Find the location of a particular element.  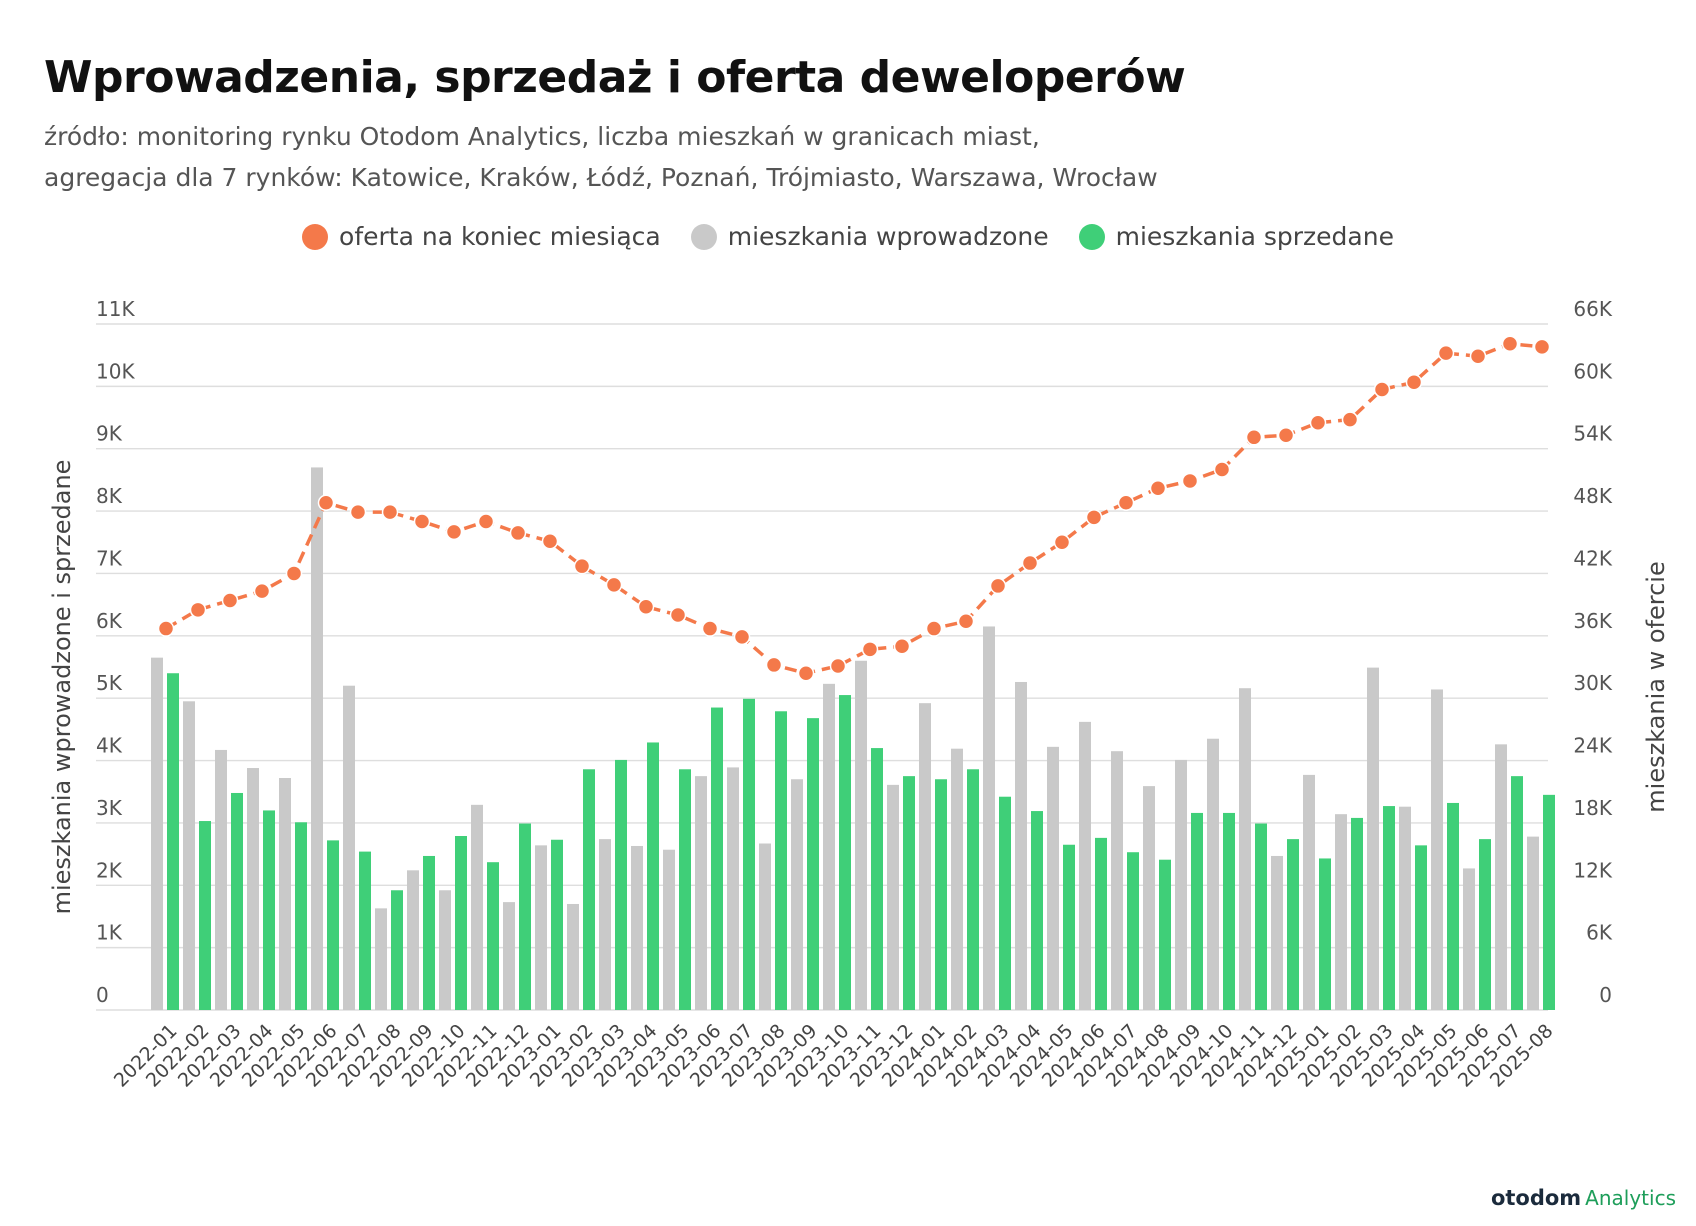

y2-tick-label: 18K is located at coordinates (1592, 808).